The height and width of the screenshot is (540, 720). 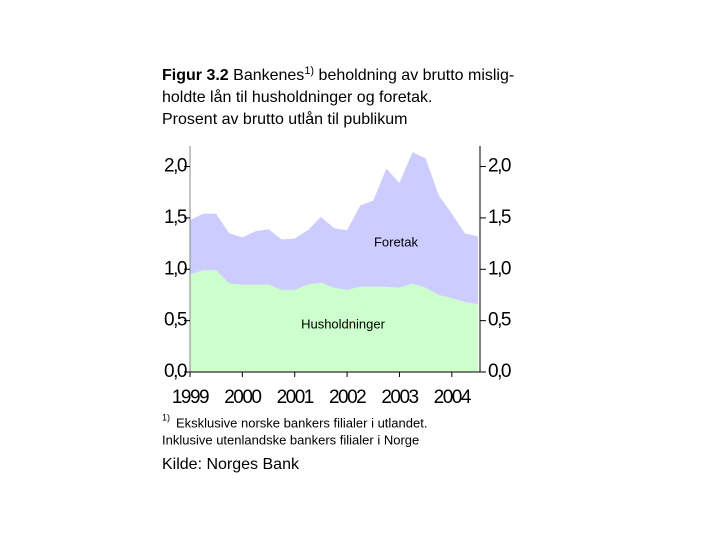 What do you see at coordinates (453, 397) in the screenshot?
I see `x-tick-label: 2004` at bounding box center [453, 397].